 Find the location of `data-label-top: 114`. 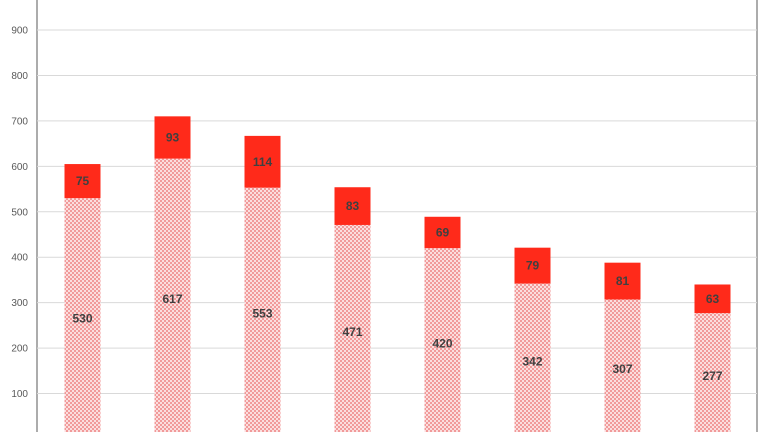

data-label-top: 114 is located at coordinates (263, 162).